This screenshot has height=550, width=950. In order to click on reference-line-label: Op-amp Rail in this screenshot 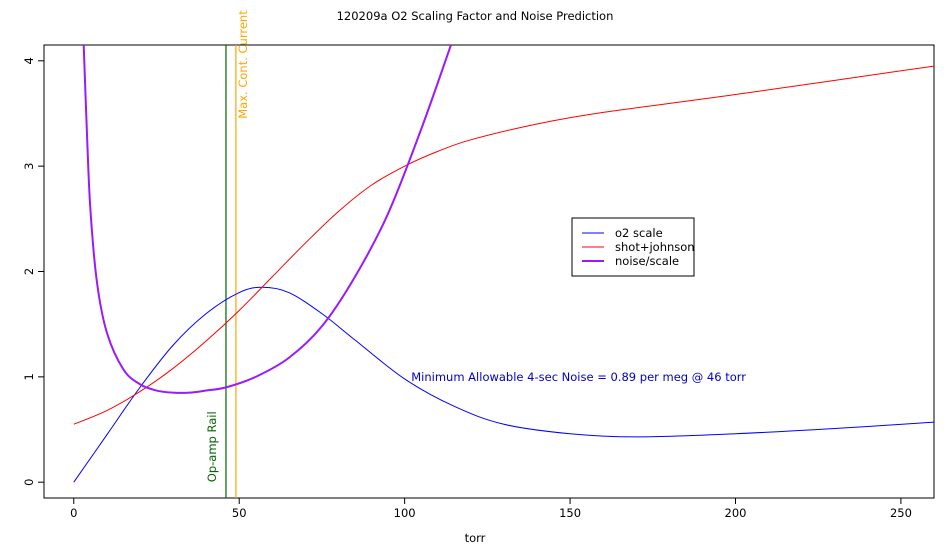, I will do `click(212, 446)`.